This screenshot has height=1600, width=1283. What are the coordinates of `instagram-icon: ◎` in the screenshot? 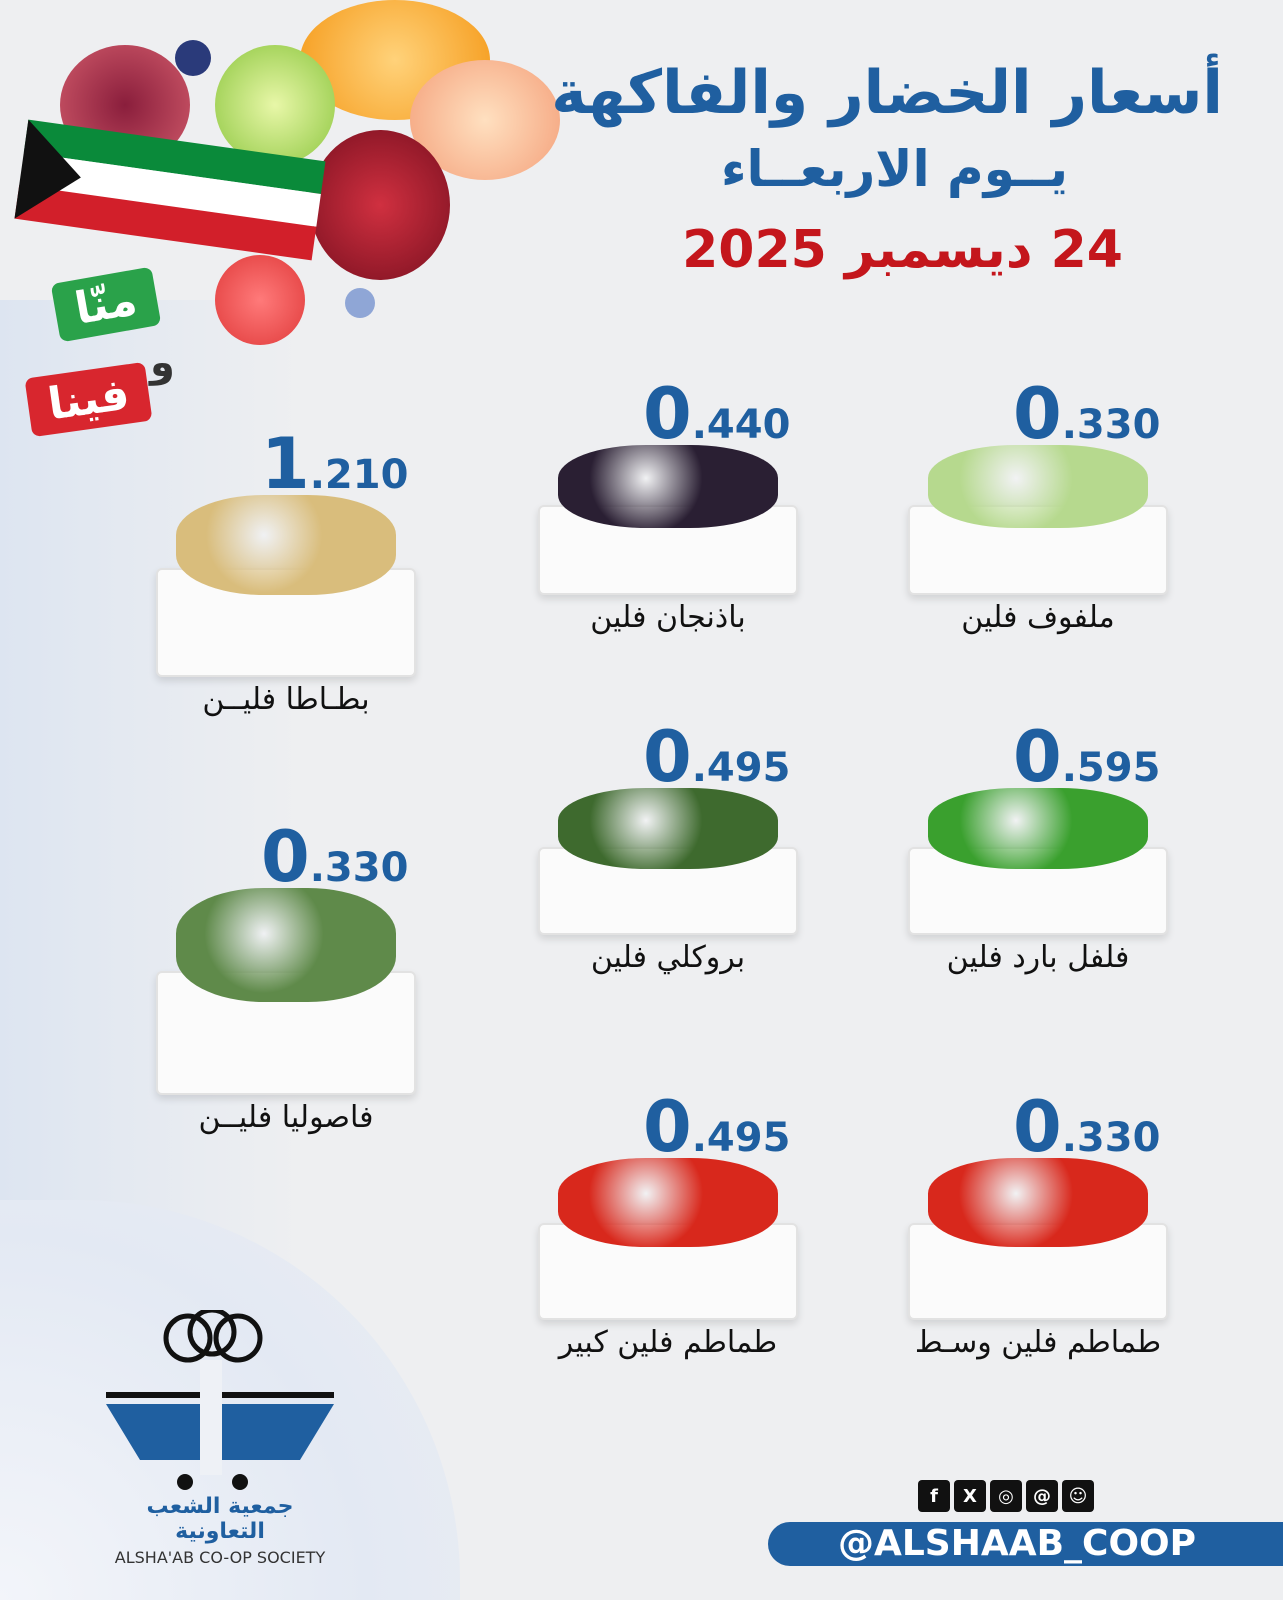 It's located at (1006, 1496).